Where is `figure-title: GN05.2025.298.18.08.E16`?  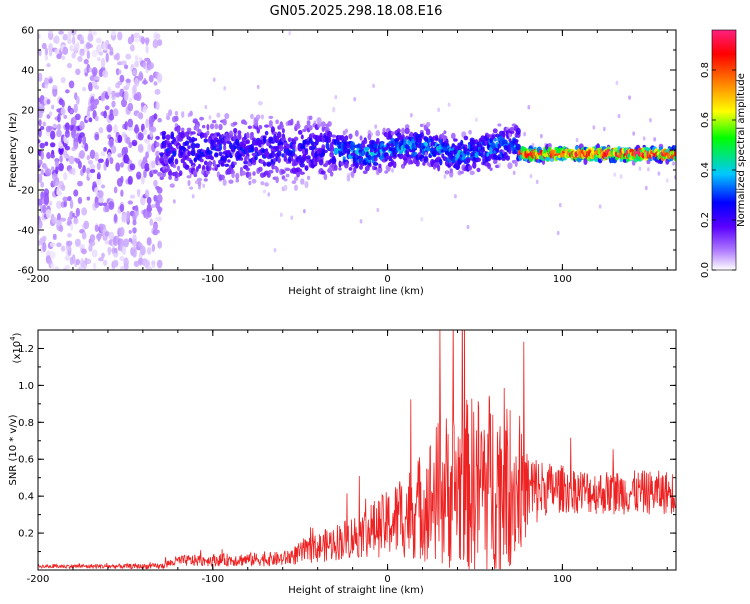 figure-title: GN05.2025.298.18.08.E16 is located at coordinates (356, 11).